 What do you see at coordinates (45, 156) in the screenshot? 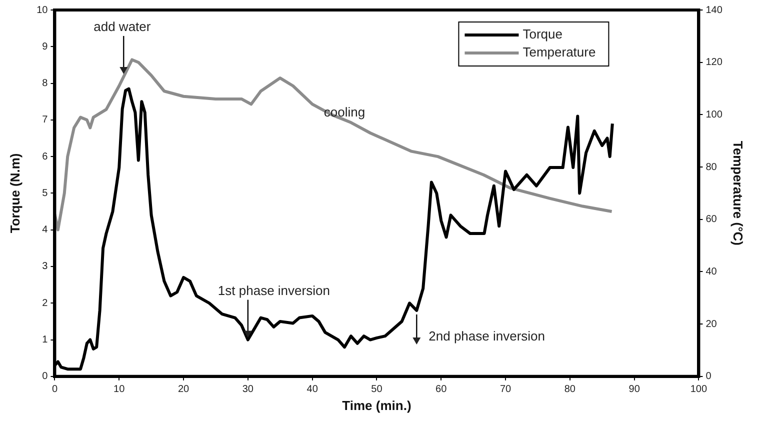
I see `y-tick-label: 6` at bounding box center [45, 156].